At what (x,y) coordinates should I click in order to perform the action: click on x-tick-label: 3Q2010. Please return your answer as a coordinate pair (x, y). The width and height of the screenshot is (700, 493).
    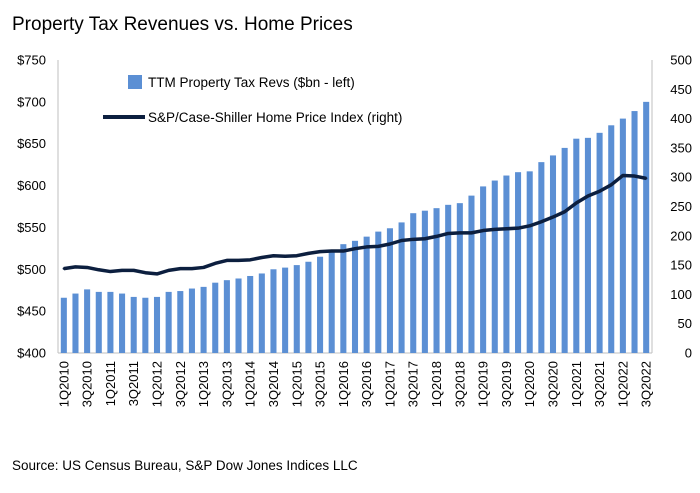
    Looking at the image, I should click on (87, 384).